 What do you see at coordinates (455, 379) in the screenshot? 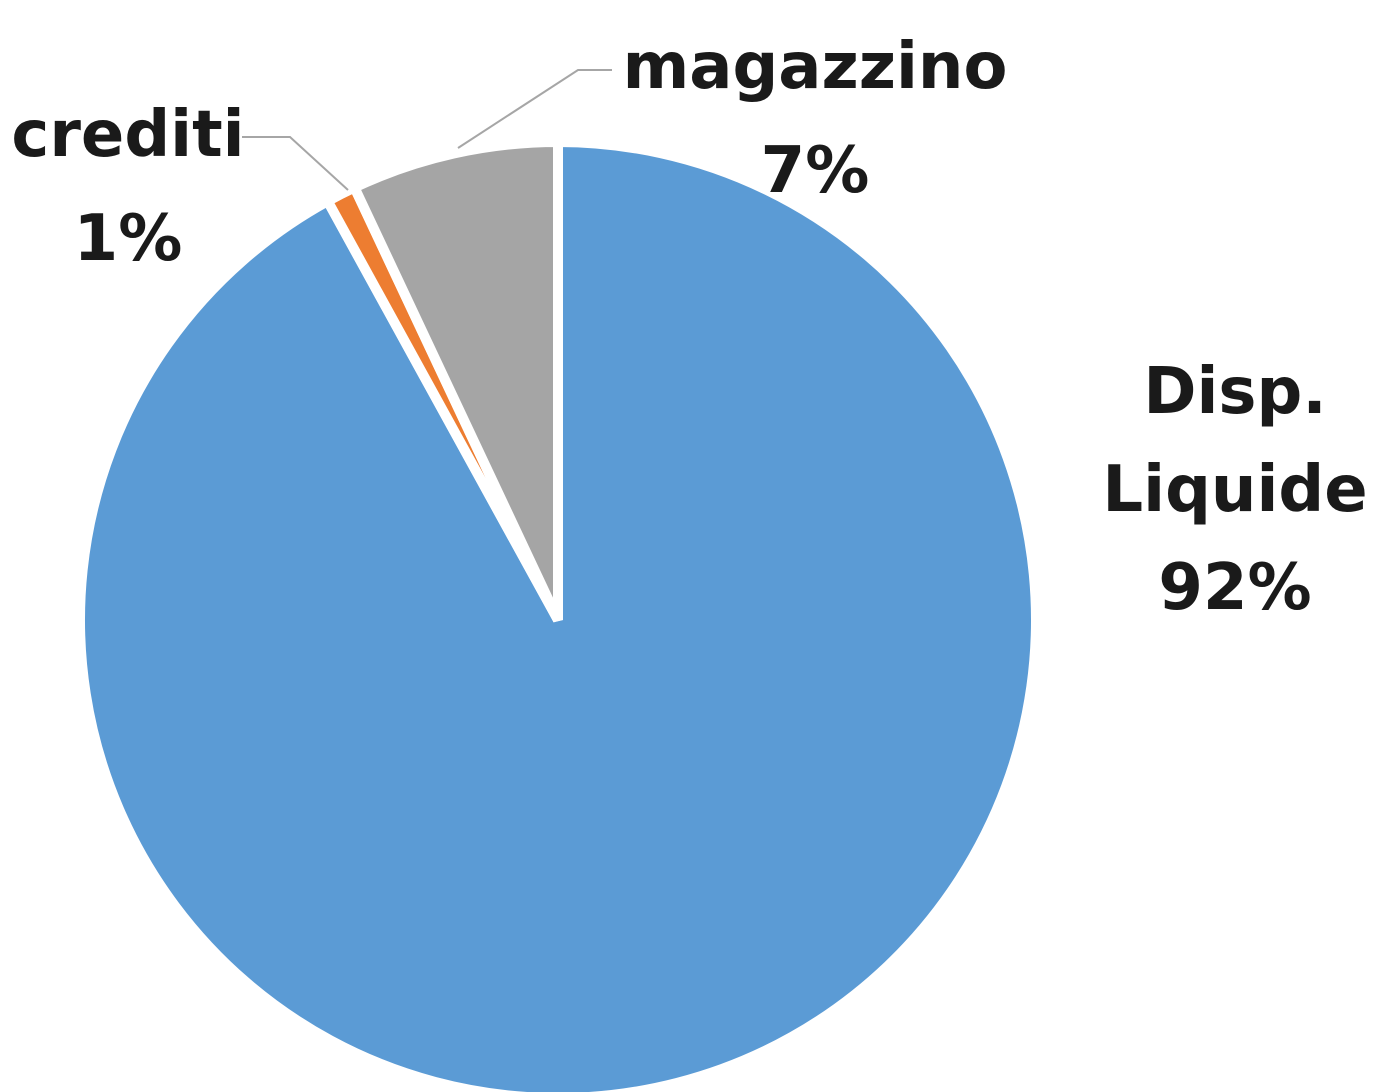
I see `pie-slice-magazzino` at bounding box center [455, 379].